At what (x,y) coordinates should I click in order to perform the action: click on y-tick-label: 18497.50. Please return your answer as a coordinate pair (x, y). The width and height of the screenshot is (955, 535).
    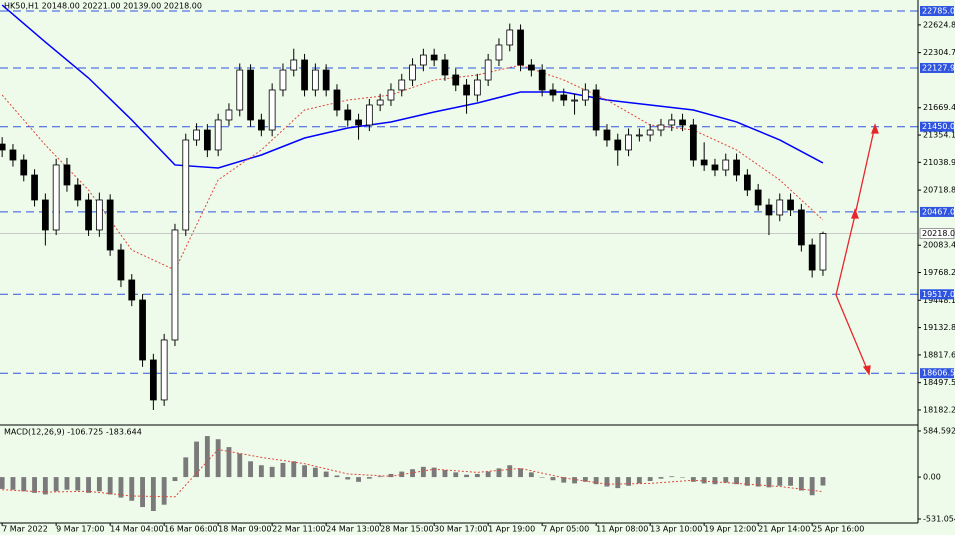
    Looking at the image, I should click on (939, 382).